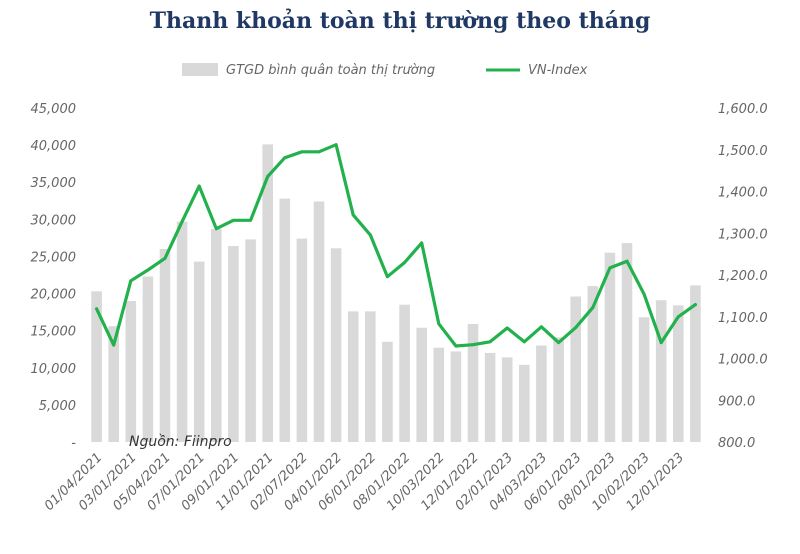 Image resolution: width=800 pixels, height=554 pixels. I want to click on left-tick-label: 20,000, so click(54, 295).